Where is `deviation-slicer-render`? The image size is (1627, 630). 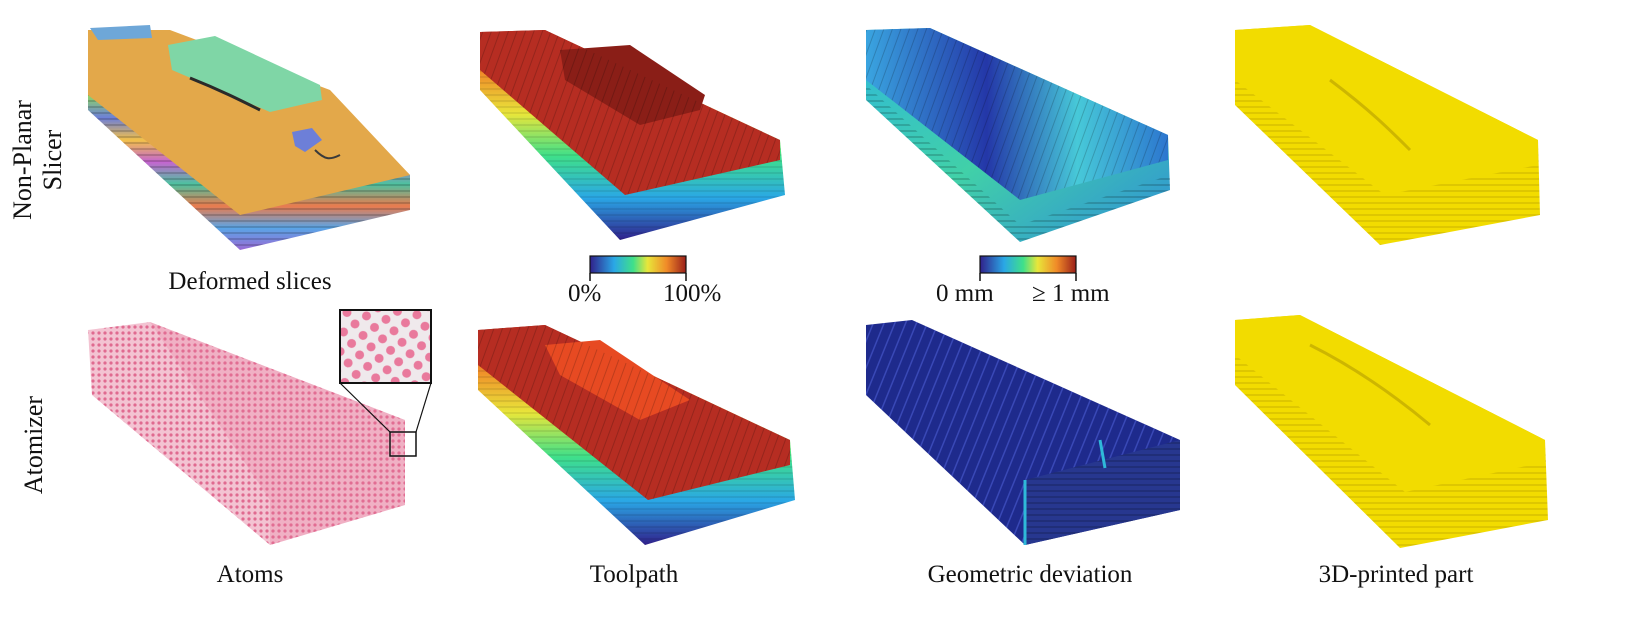
deviation-slicer-render is located at coordinates (1018, 135).